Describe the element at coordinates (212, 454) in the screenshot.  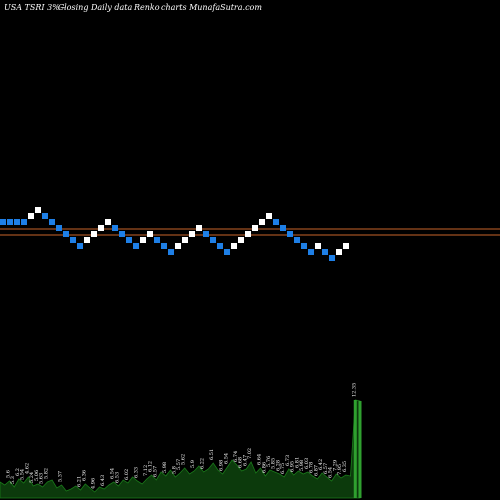
I see `volume-value-label: 6.51` at that location.